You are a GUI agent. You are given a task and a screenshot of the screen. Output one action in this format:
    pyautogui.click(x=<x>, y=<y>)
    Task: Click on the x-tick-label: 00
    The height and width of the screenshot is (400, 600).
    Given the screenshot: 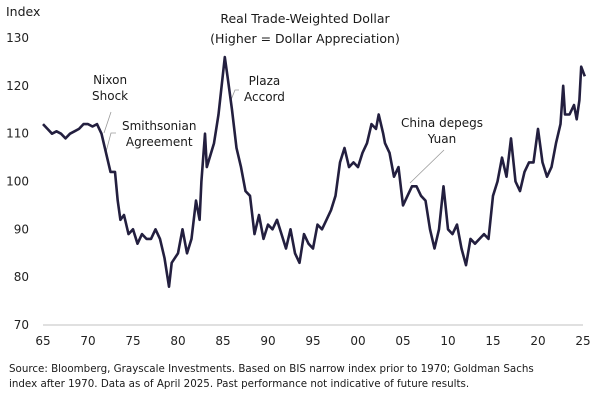 What is the action you would take?
    pyautogui.click(x=357, y=341)
    